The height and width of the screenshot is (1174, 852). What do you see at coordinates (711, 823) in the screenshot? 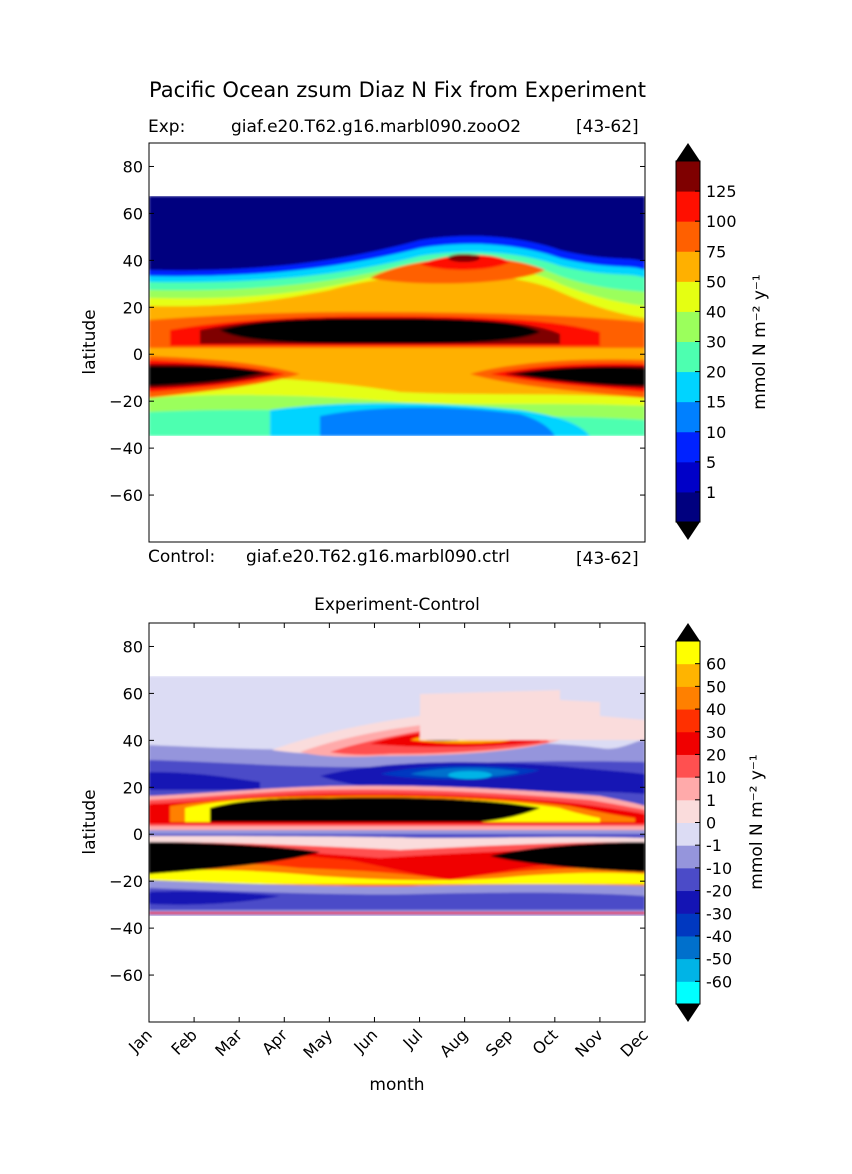
I see `colorbar-tick-label: 0` at bounding box center [711, 823].